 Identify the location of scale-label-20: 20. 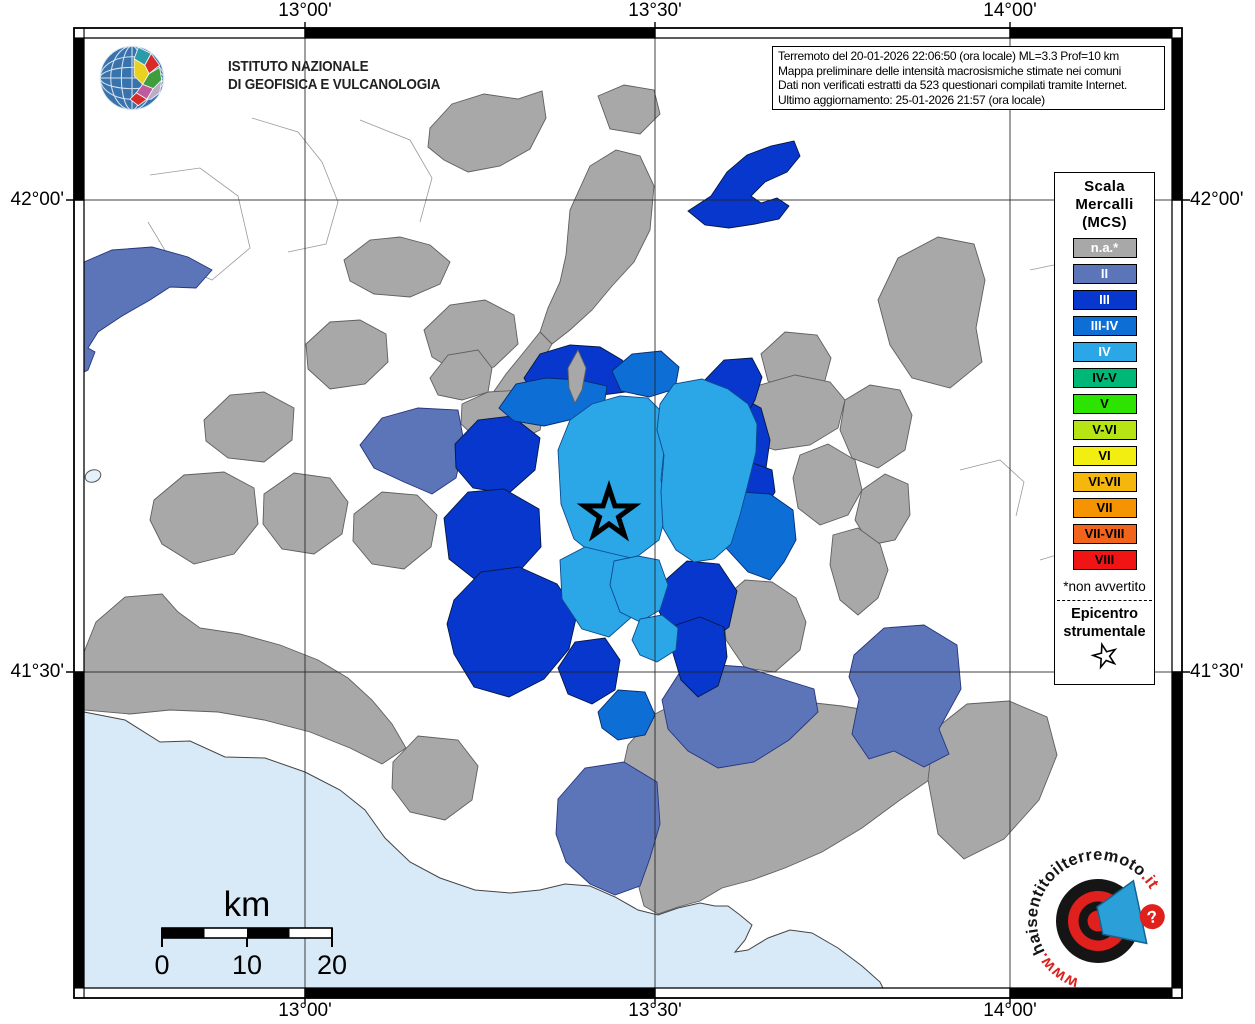
(332, 965).